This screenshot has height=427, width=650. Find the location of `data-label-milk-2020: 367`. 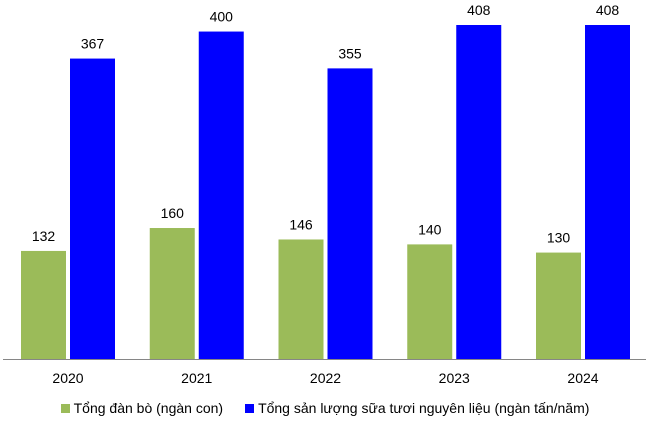

data-label-milk-2020: 367 is located at coordinates (93, 44).